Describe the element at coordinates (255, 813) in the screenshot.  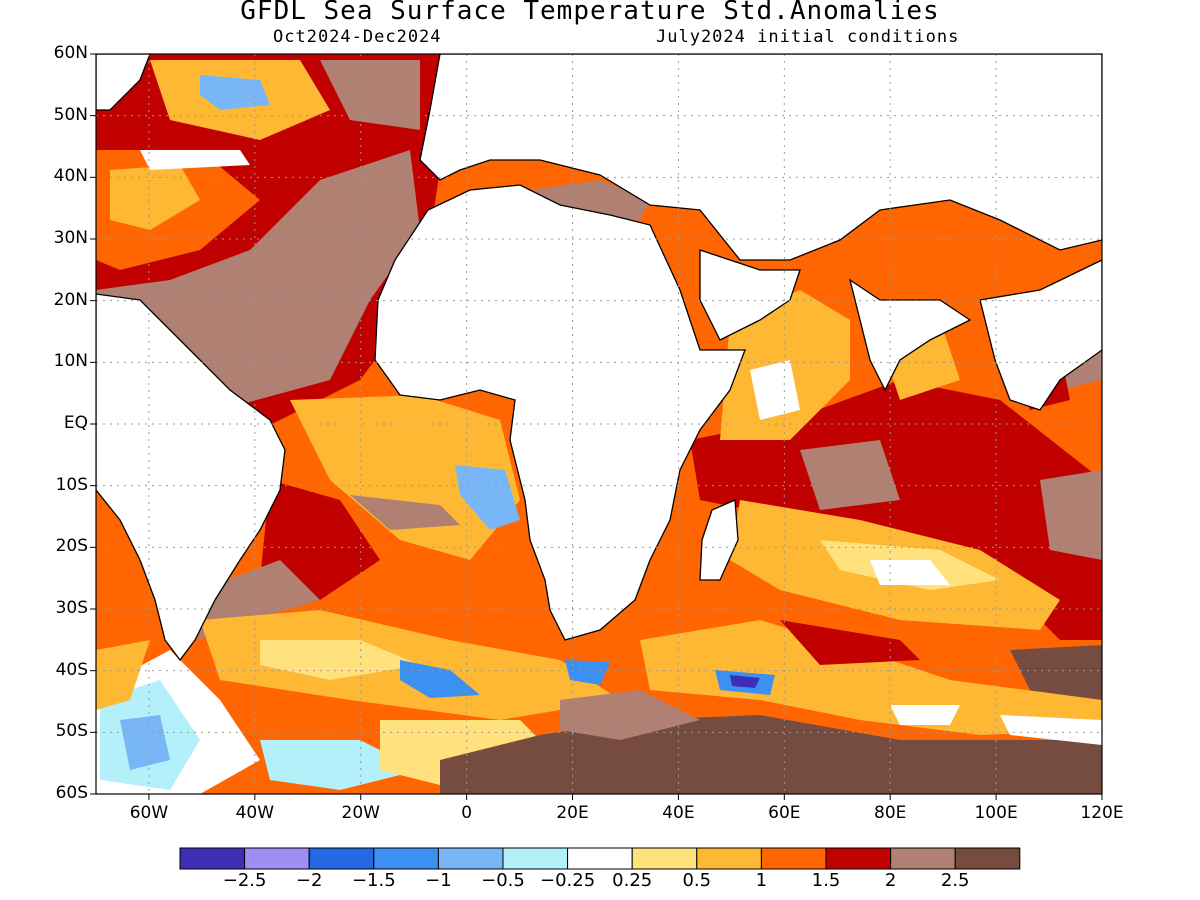
I see `lon-label: 40W` at that location.